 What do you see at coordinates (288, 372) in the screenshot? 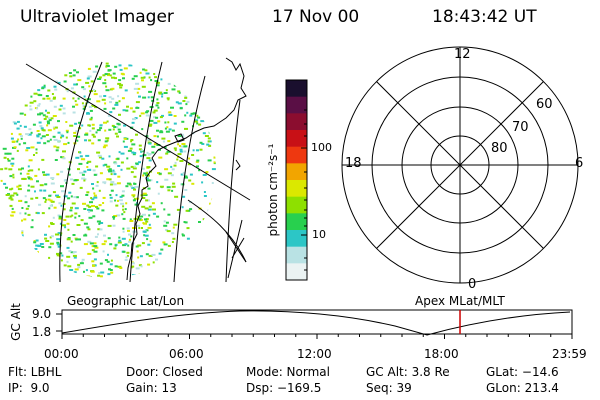
I see `mode-info: Mode: Normal` at bounding box center [288, 372].